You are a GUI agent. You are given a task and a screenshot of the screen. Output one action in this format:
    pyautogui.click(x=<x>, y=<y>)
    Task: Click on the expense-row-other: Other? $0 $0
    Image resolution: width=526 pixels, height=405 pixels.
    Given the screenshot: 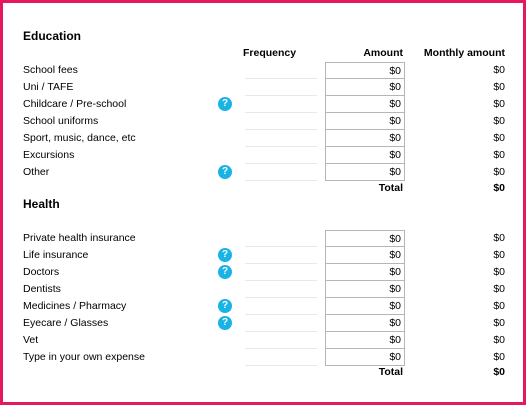 What is the action you would take?
    pyautogui.click(x=264, y=172)
    